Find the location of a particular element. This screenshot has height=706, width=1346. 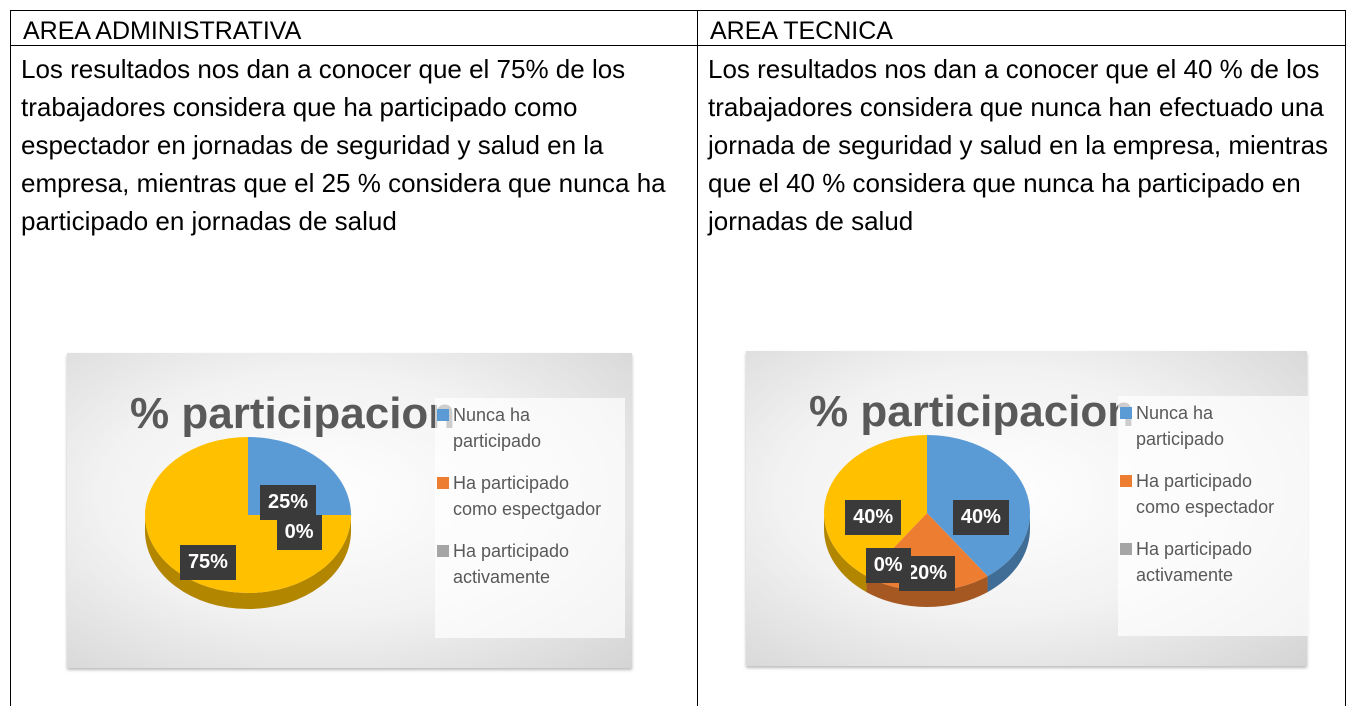

legend-label: Ha participado como espectador is located at coordinates (1205, 494).